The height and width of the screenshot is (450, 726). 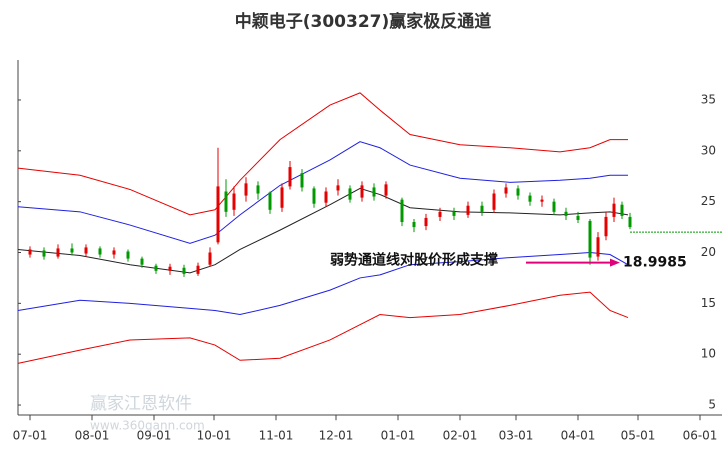 What do you see at coordinates (336, 436) in the screenshot?
I see `x-tick-label: 12-01` at bounding box center [336, 436].